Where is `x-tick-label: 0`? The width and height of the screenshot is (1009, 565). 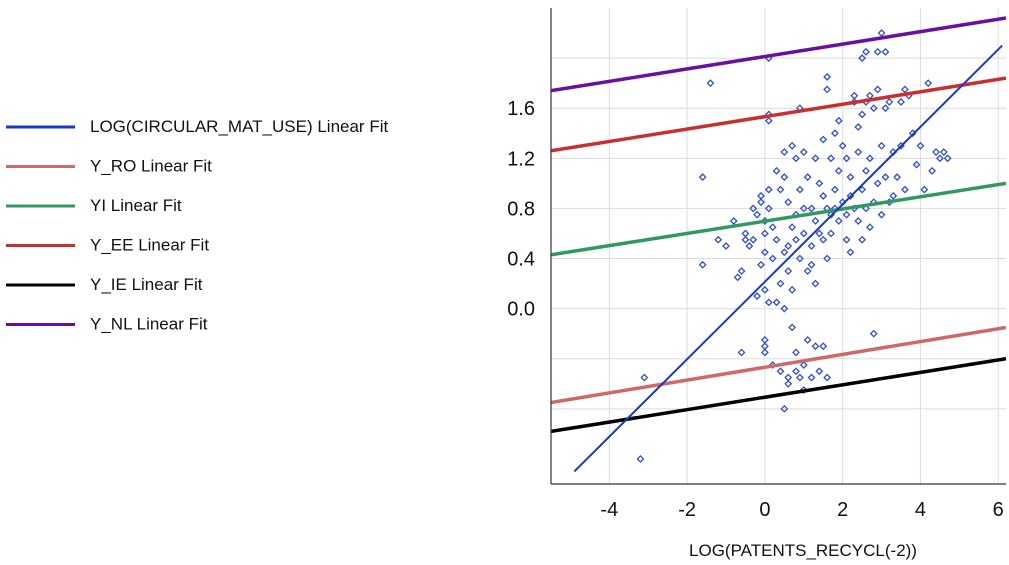
x-tick-label: 0 is located at coordinates (764, 510).